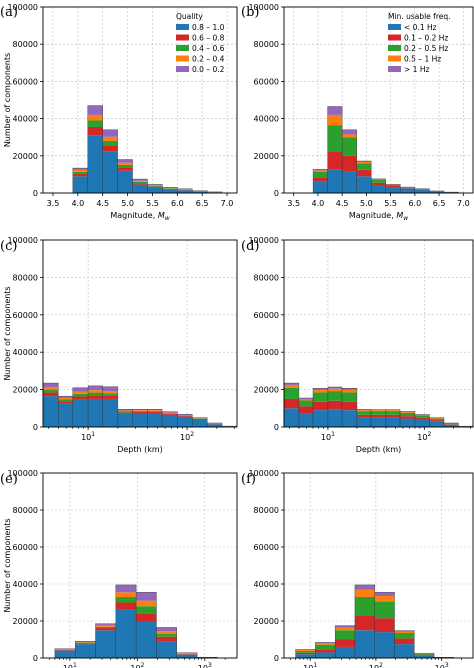 This screenshot has height=668, width=474. I want to click on x-tick-label: 3.5, so click(293, 203).